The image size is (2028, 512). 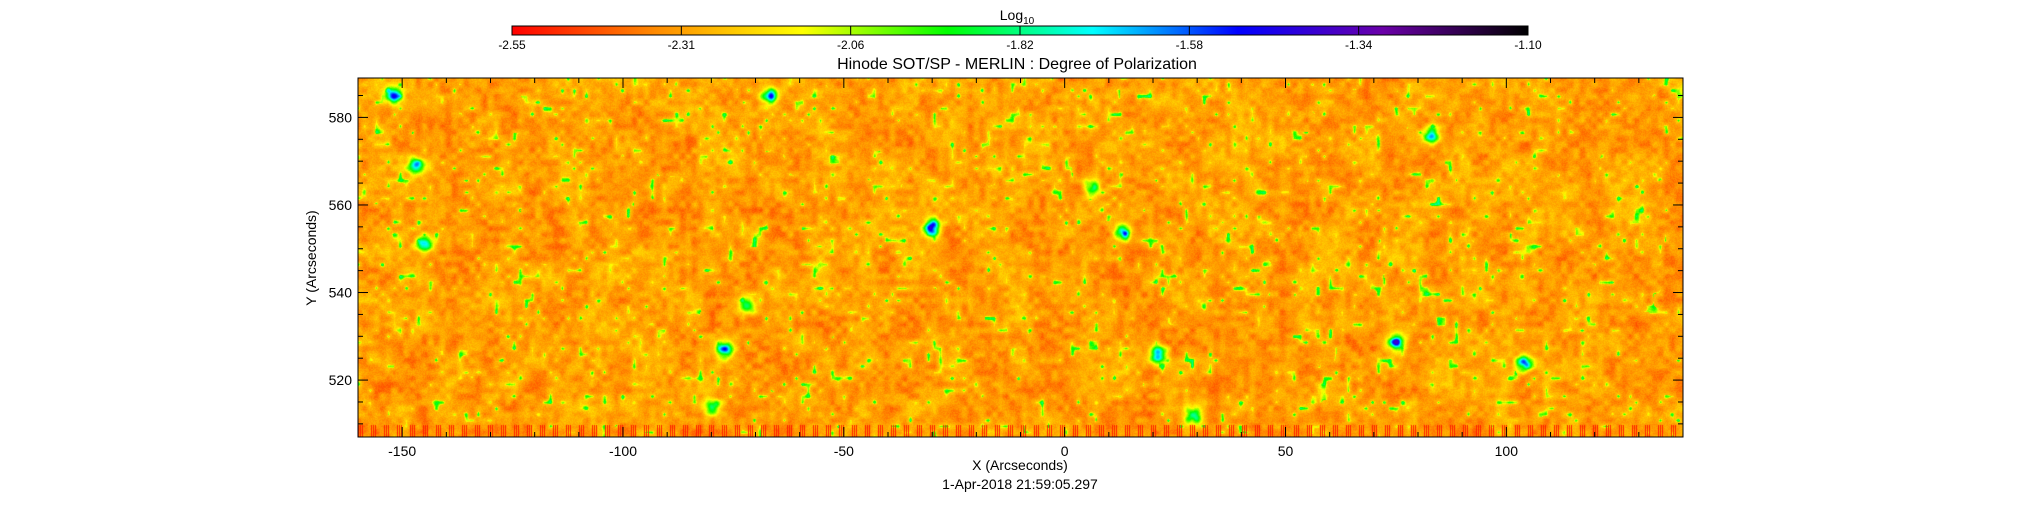 I want to click on y-tick-label: 580, so click(x=341, y=117).